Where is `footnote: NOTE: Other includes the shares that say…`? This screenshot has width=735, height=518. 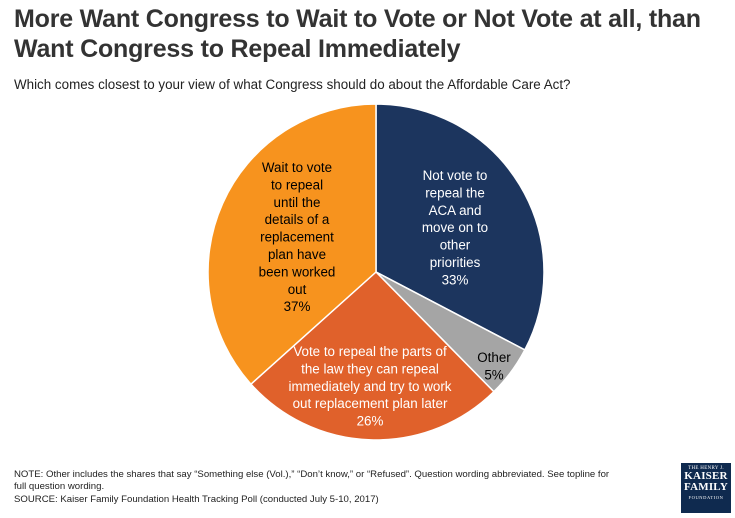
footnote: NOTE: Other includes the shares that say… is located at coordinates (344, 487).